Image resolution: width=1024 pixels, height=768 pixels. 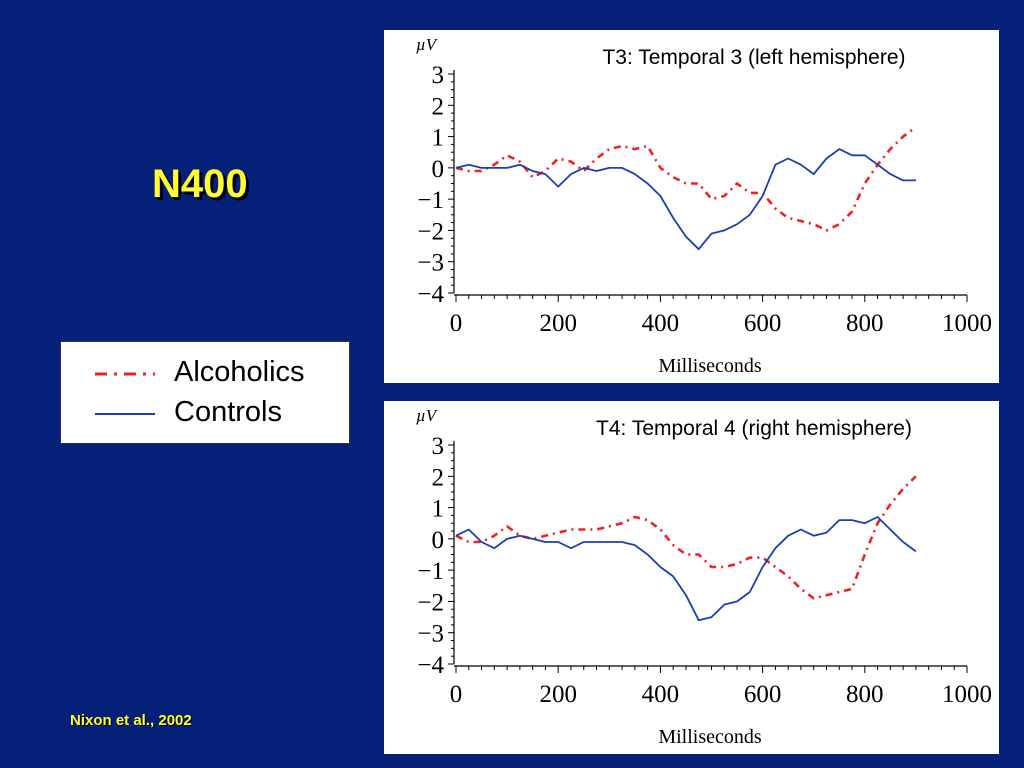 I want to click on solid-line-swatch, so click(x=125, y=414).